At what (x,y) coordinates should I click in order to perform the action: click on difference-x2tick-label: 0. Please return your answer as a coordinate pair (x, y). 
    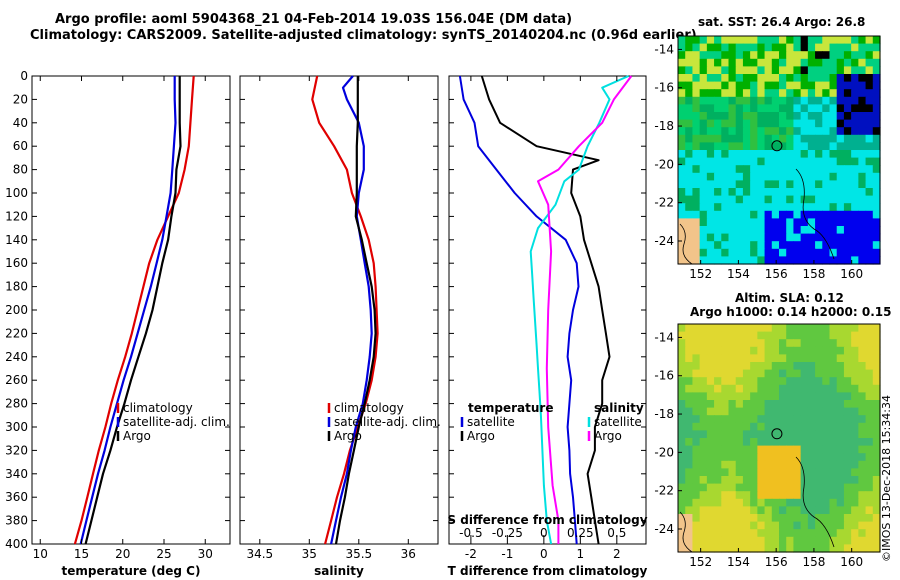
    Looking at the image, I should click on (544, 533).